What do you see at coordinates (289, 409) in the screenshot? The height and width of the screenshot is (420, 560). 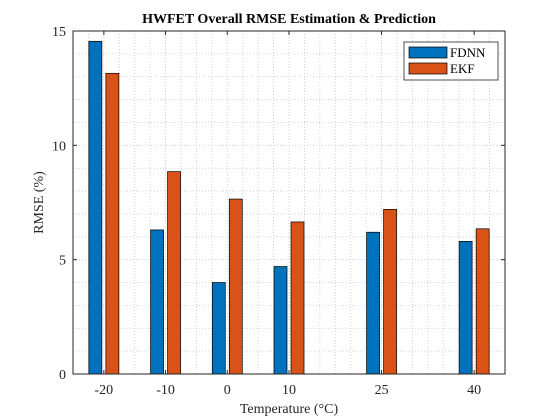 I see `x-axis-label: Temperature (°C)` at bounding box center [289, 409].